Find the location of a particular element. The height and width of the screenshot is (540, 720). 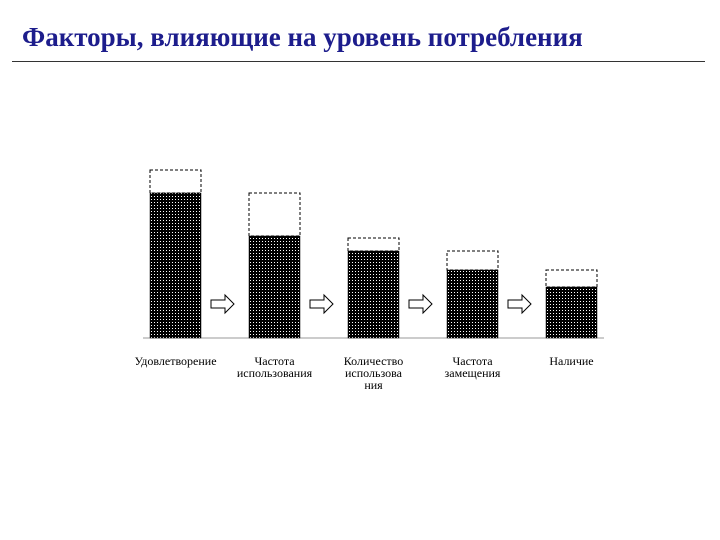

x-tick-label: Частота замещения is located at coordinates (472, 367).